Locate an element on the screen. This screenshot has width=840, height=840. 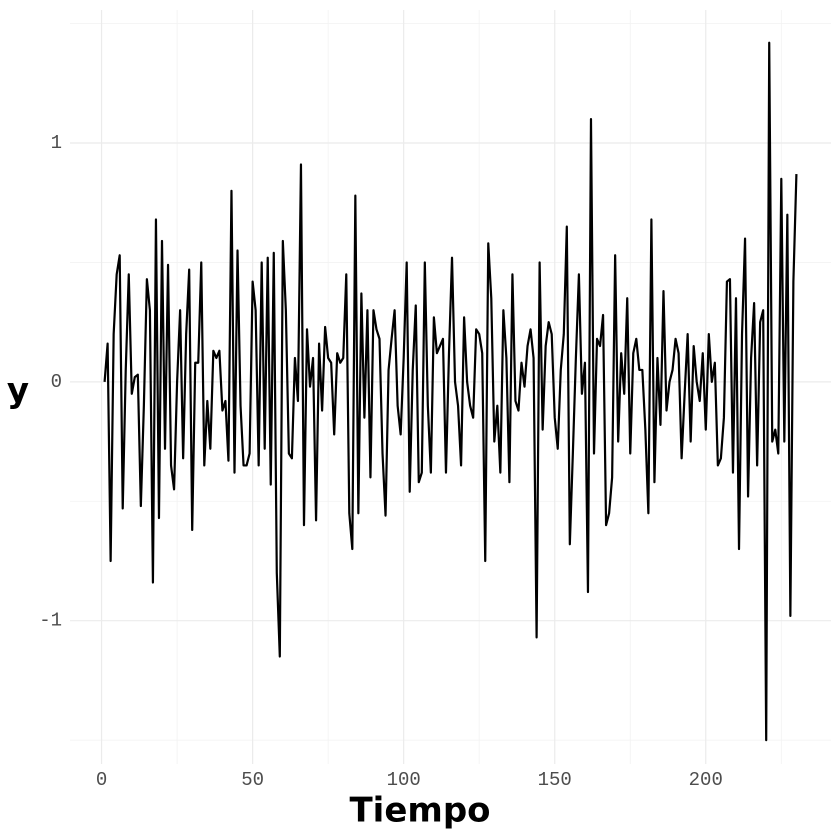
x-tick-label: 0 is located at coordinates (101, 780).